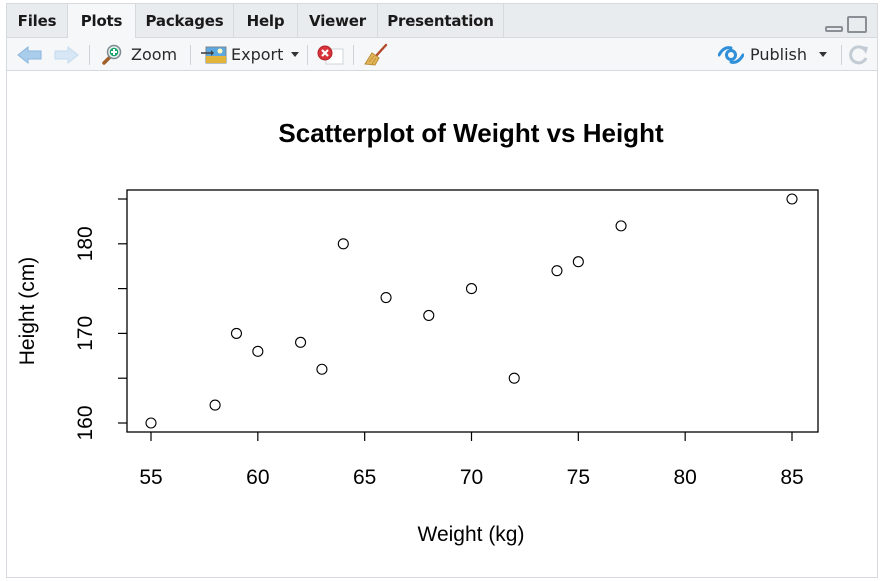 The image size is (880, 581). I want to click on minimize-pane-button, so click(834, 29).